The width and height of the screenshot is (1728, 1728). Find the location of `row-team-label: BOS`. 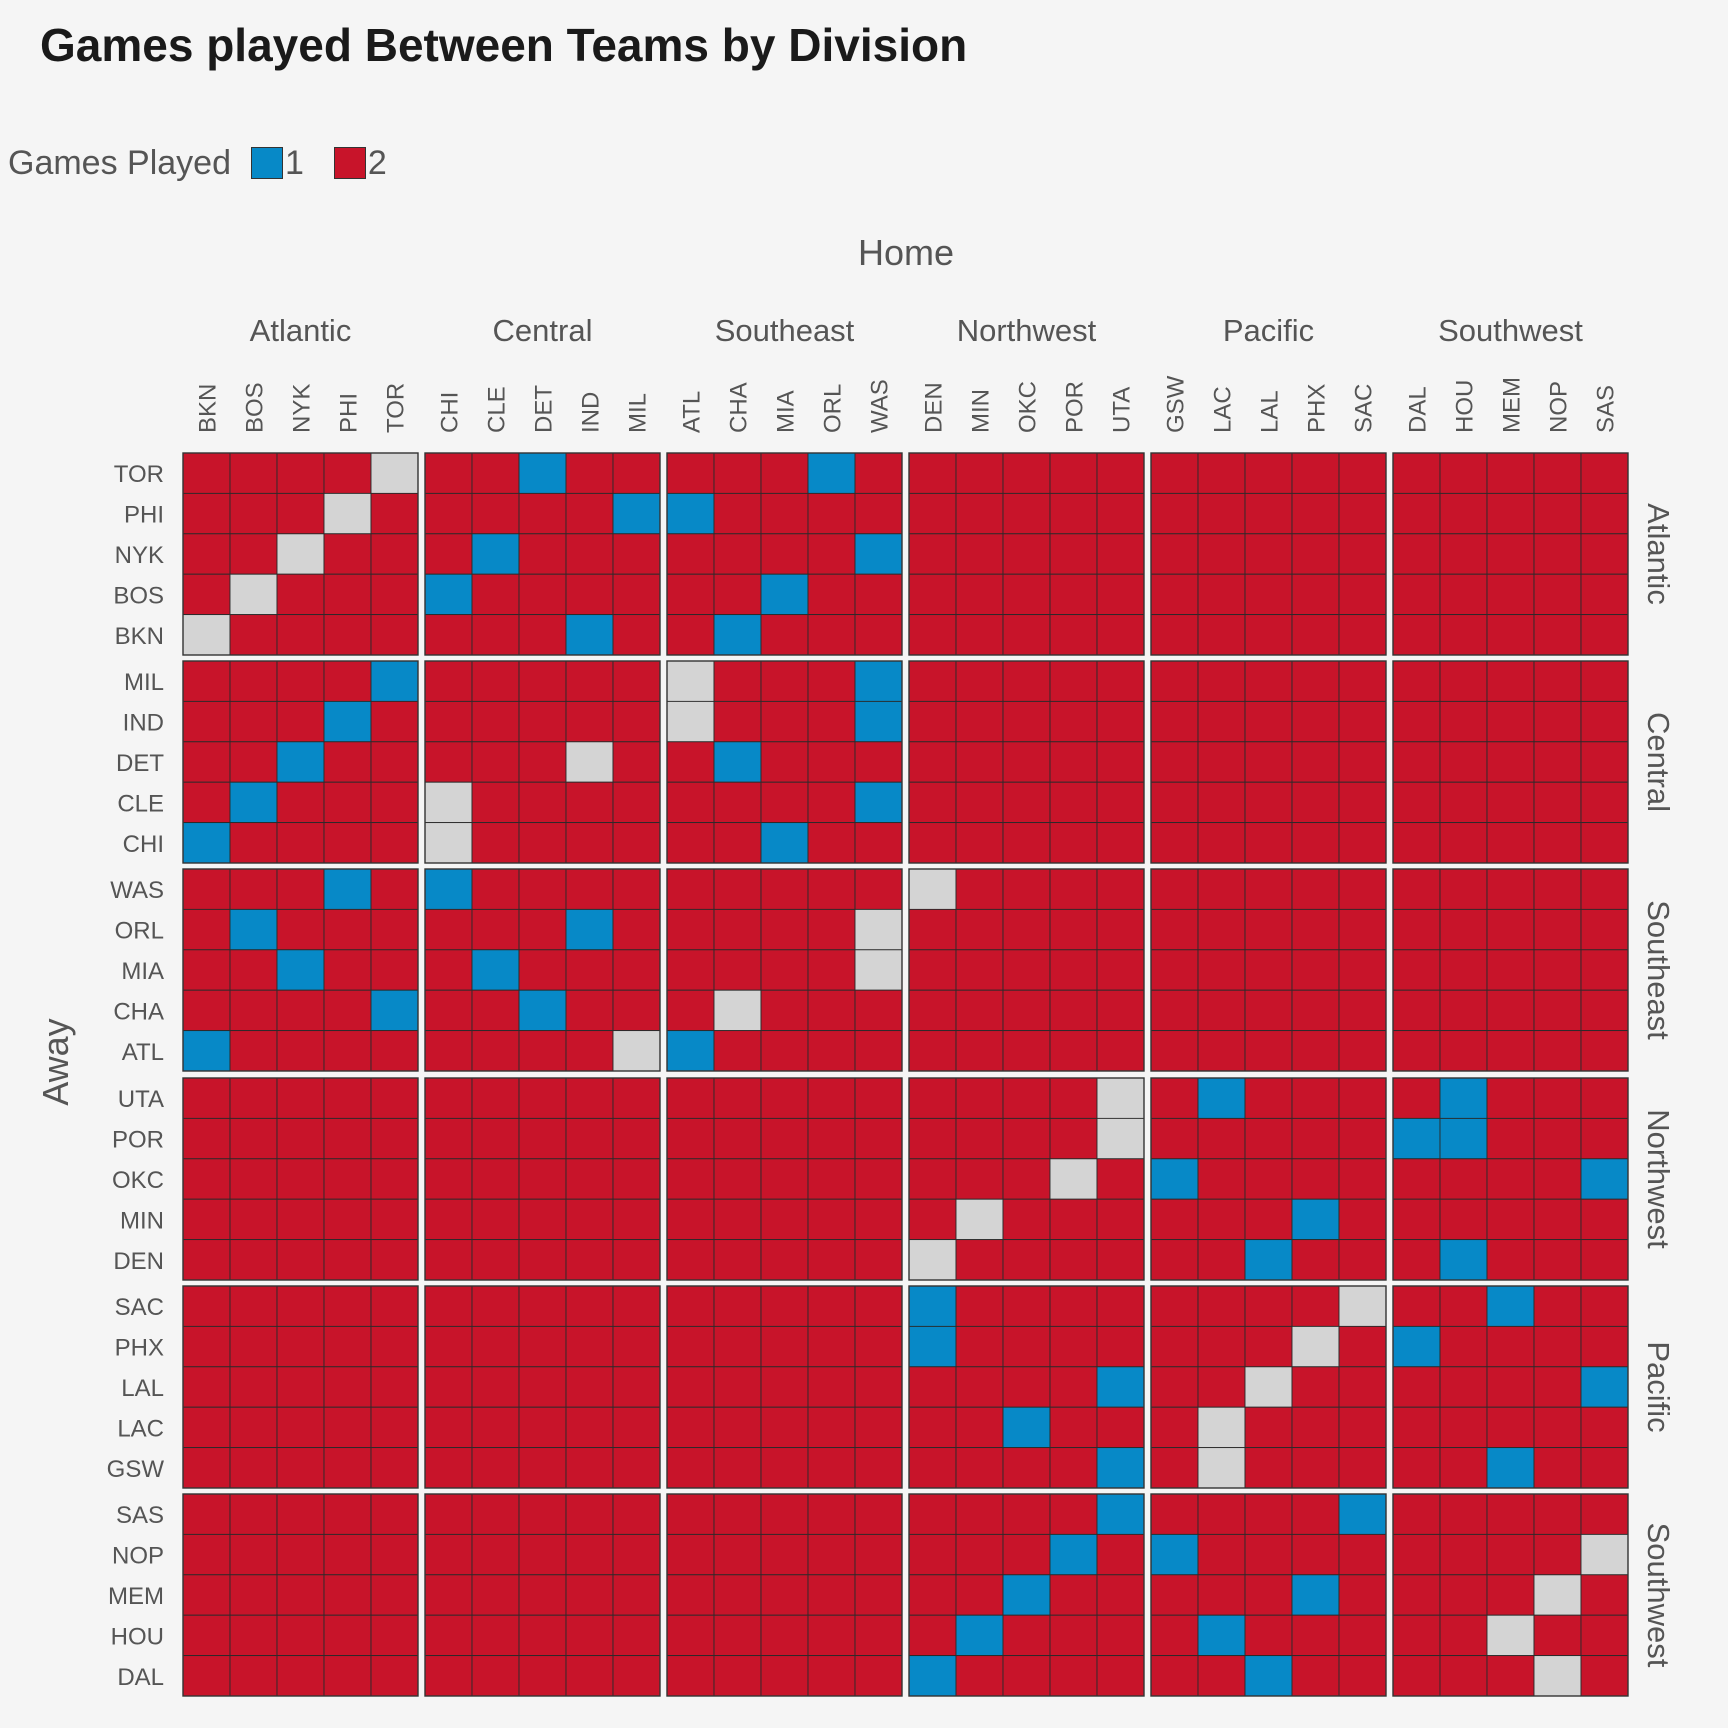

row-team-label: BOS is located at coordinates (138, 595).